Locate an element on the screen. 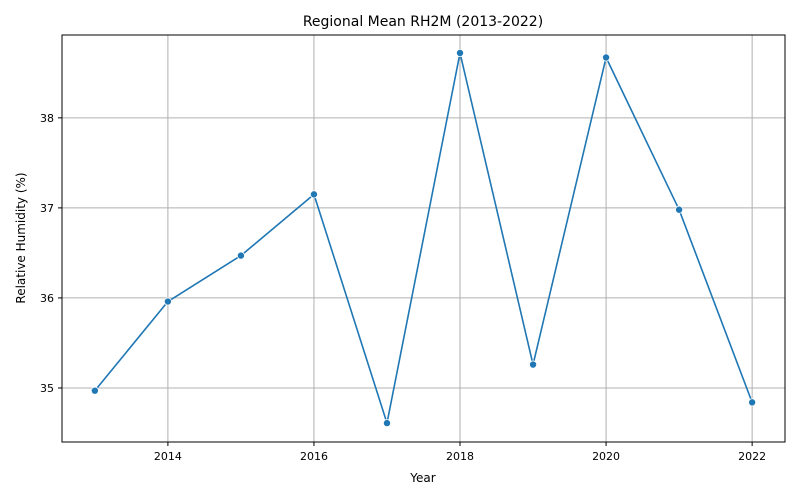 This screenshot has height=500, width=800. x-tick-label: 2022 is located at coordinates (752, 456).